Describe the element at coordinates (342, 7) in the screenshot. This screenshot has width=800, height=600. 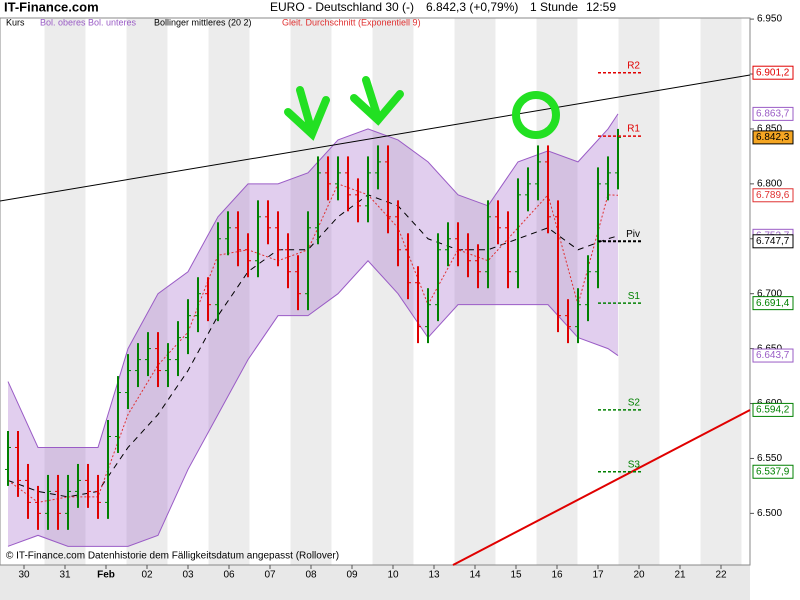
I see `chart-title: EURO - Deutschland 30 (-)` at that location.